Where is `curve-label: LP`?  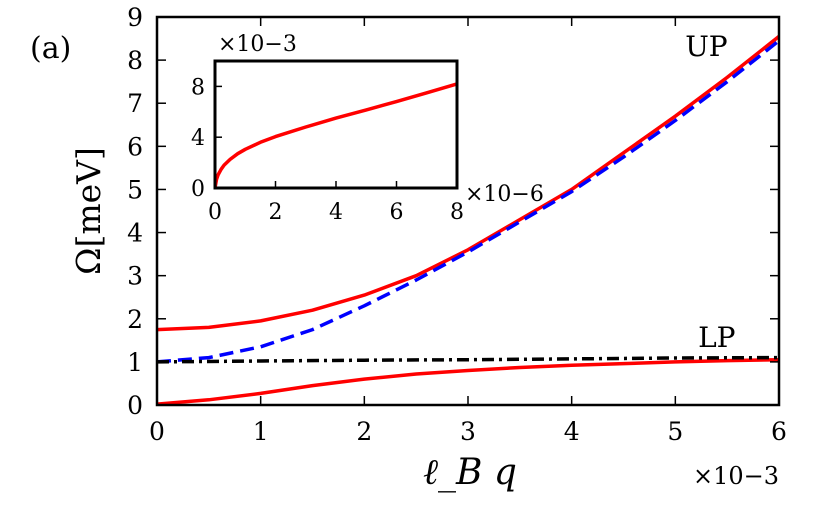
curve-label: LP is located at coordinates (716, 337).